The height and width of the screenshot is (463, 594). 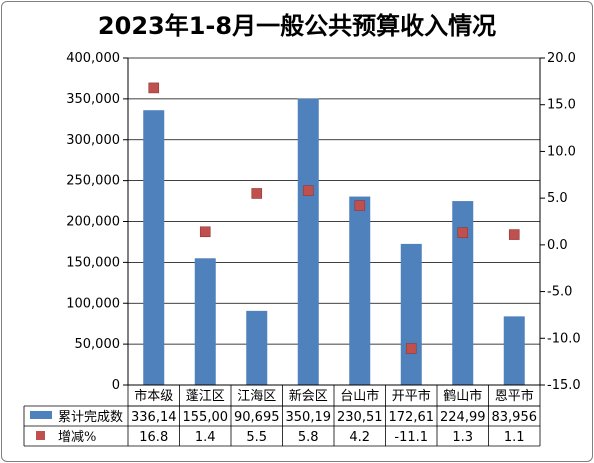 I want to click on table-cell: 172,61, so click(x=412, y=417).